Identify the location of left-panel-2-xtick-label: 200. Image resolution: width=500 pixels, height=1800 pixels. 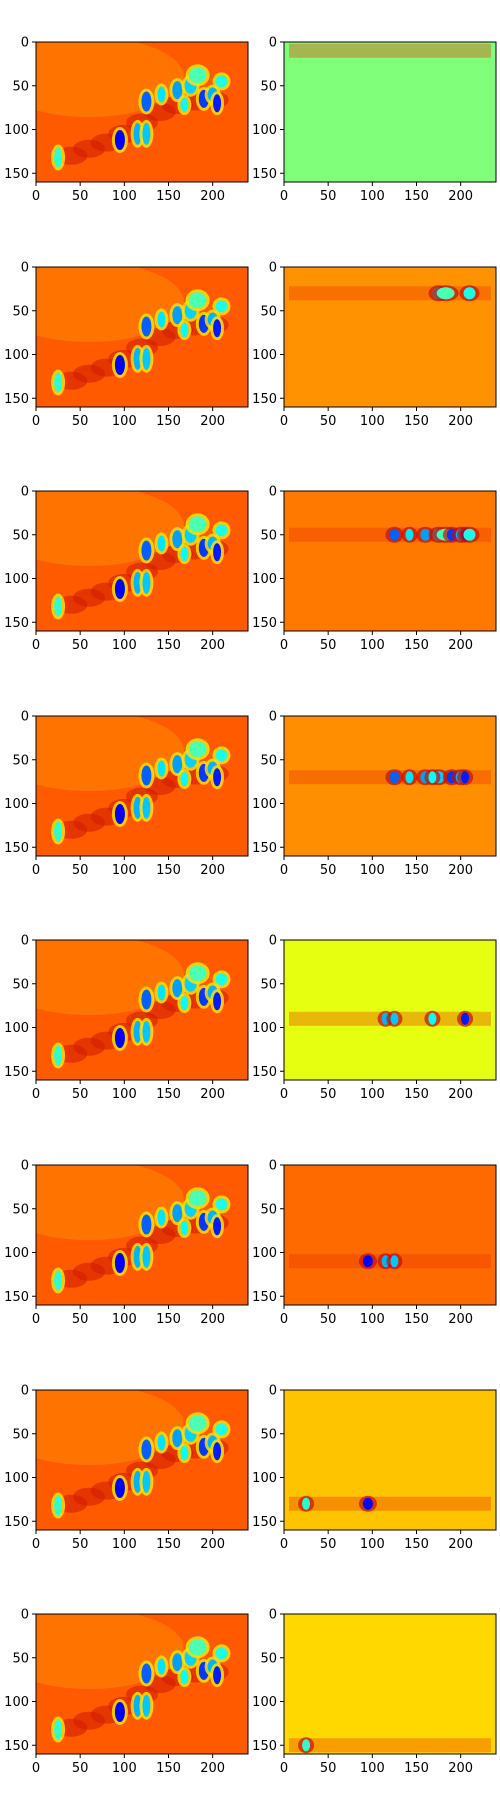
(212, 421).